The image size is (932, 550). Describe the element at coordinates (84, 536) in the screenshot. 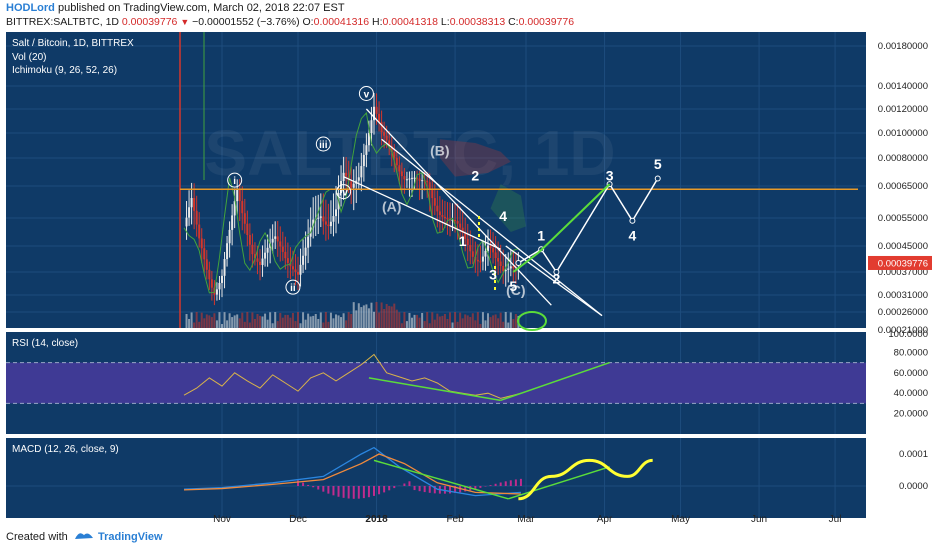

I see `tradingview-logo-icon` at that location.